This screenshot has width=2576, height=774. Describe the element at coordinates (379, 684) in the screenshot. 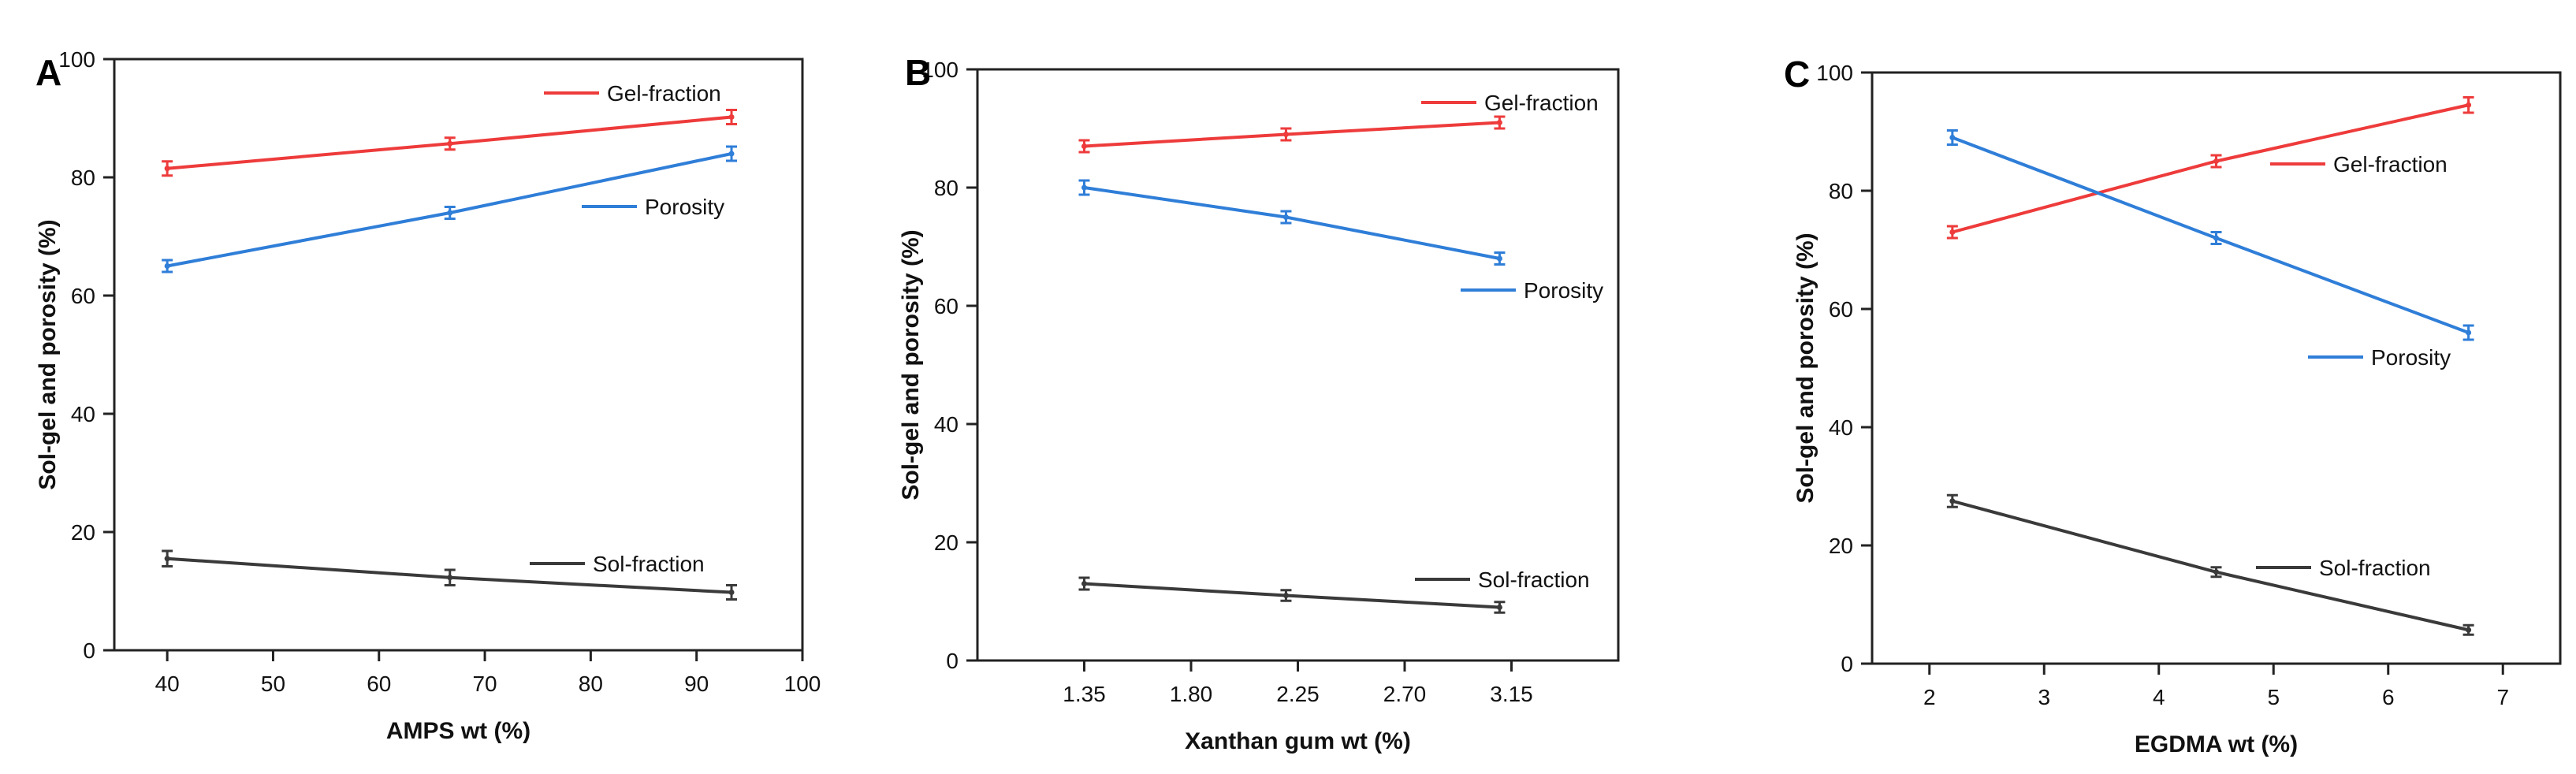

I see `x-tick-label: 60` at that location.